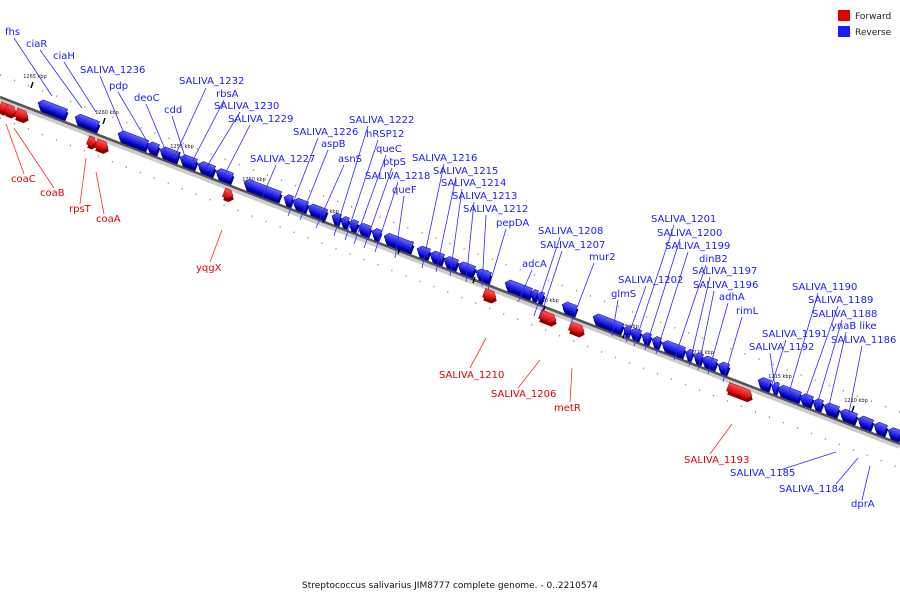 The width and height of the screenshot is (900, 600). What do you see at coordinates (577, 330) in the screenshot?
I see `gene-shape-metr` at bounding box center [577, 330].